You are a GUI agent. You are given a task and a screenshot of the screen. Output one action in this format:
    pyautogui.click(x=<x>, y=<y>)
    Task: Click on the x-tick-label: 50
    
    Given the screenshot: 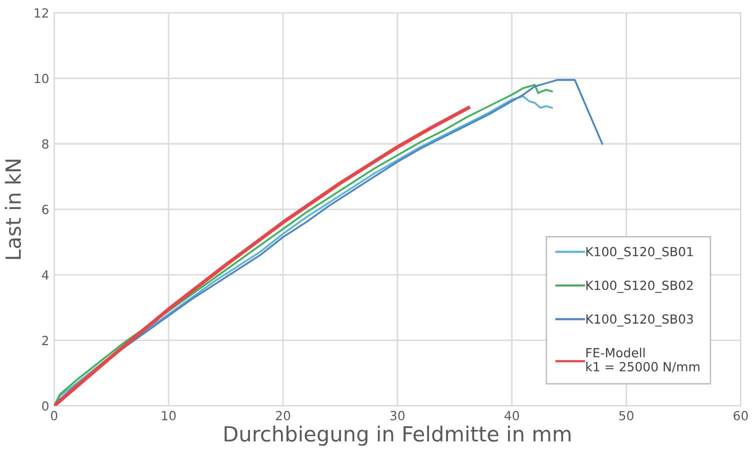 What is the action you would take?
    pyautogui.click(x=626, y=415)
    